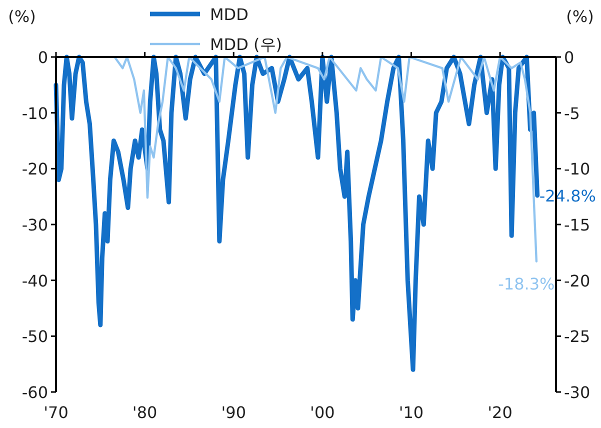 This screenshot has height=428, width=601. What do you see at coordinates (569, 57) in the screenshot?
I see `y2-tick-label: 0` at bounding box center [569, 57].